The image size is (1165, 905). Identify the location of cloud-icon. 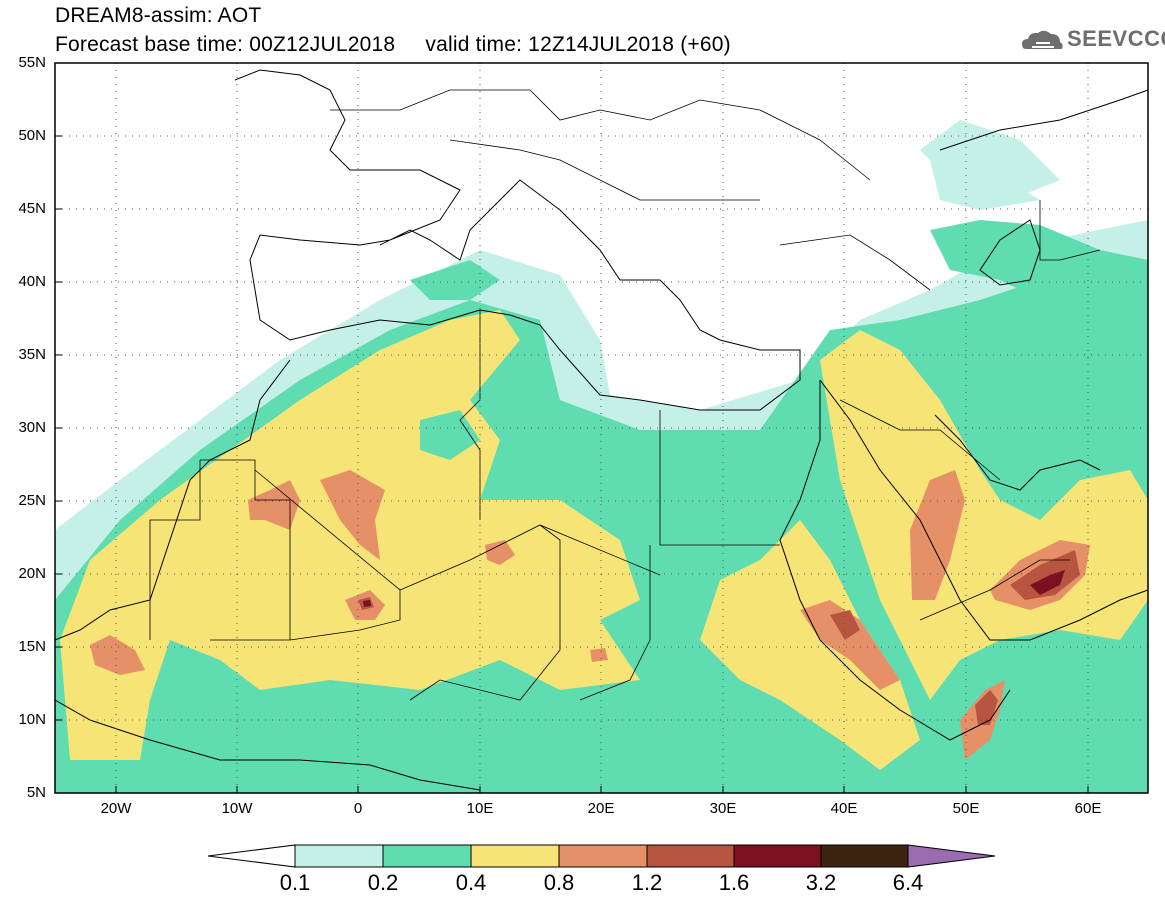
(1042, 39).